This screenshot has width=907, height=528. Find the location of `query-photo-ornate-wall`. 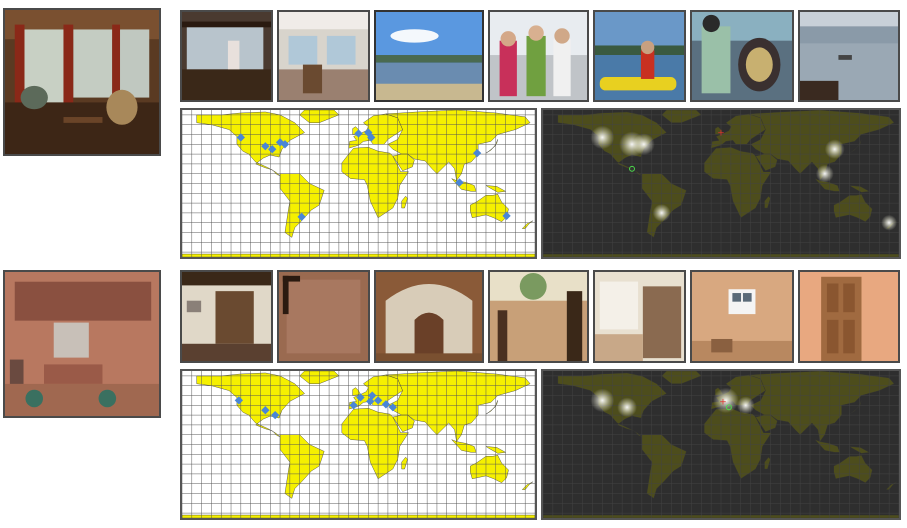

query-photo-ornate-wall is located at coordinates (82, 344).